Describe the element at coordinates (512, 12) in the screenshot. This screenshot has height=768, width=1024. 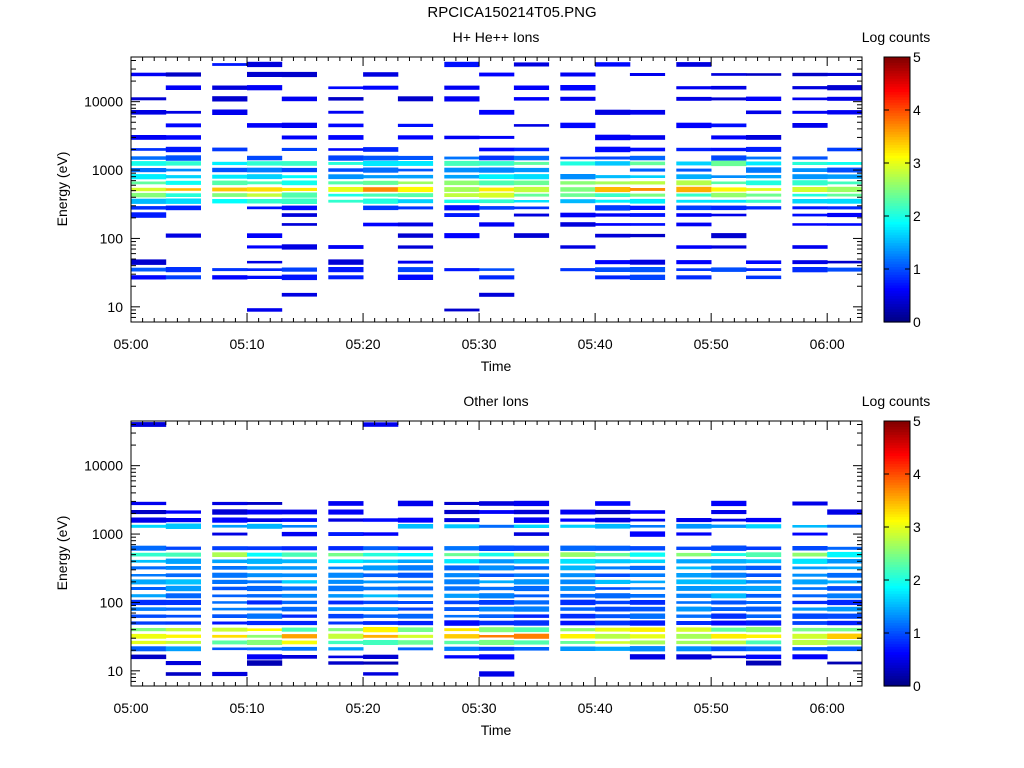
I see `figure-title: RPCICA150214T05.PNG` at that location.